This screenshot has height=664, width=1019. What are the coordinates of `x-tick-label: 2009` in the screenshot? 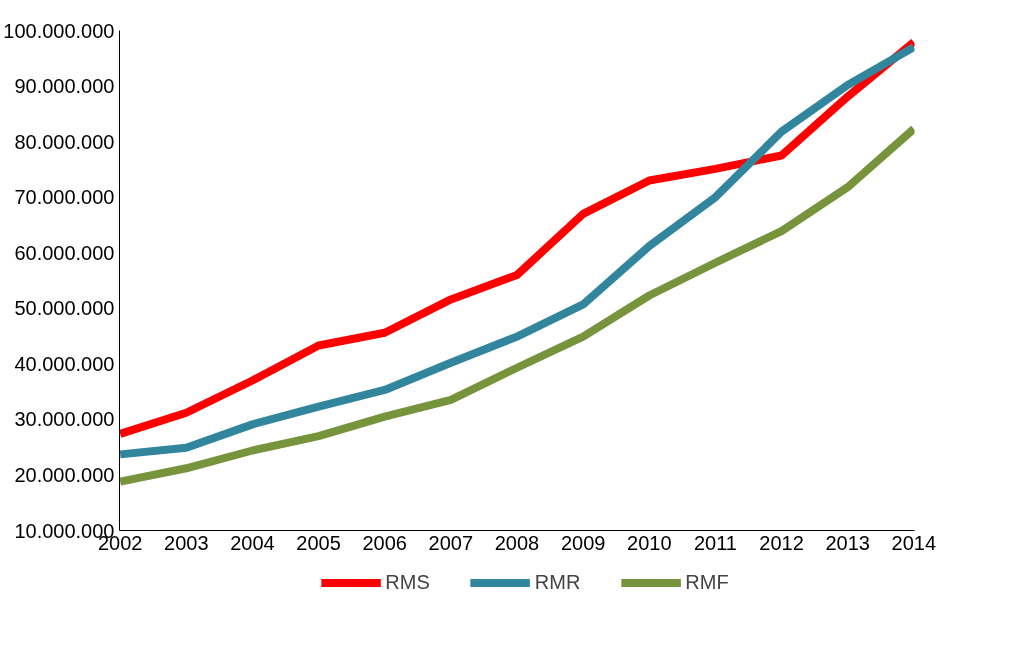 It's located at (583, 542).